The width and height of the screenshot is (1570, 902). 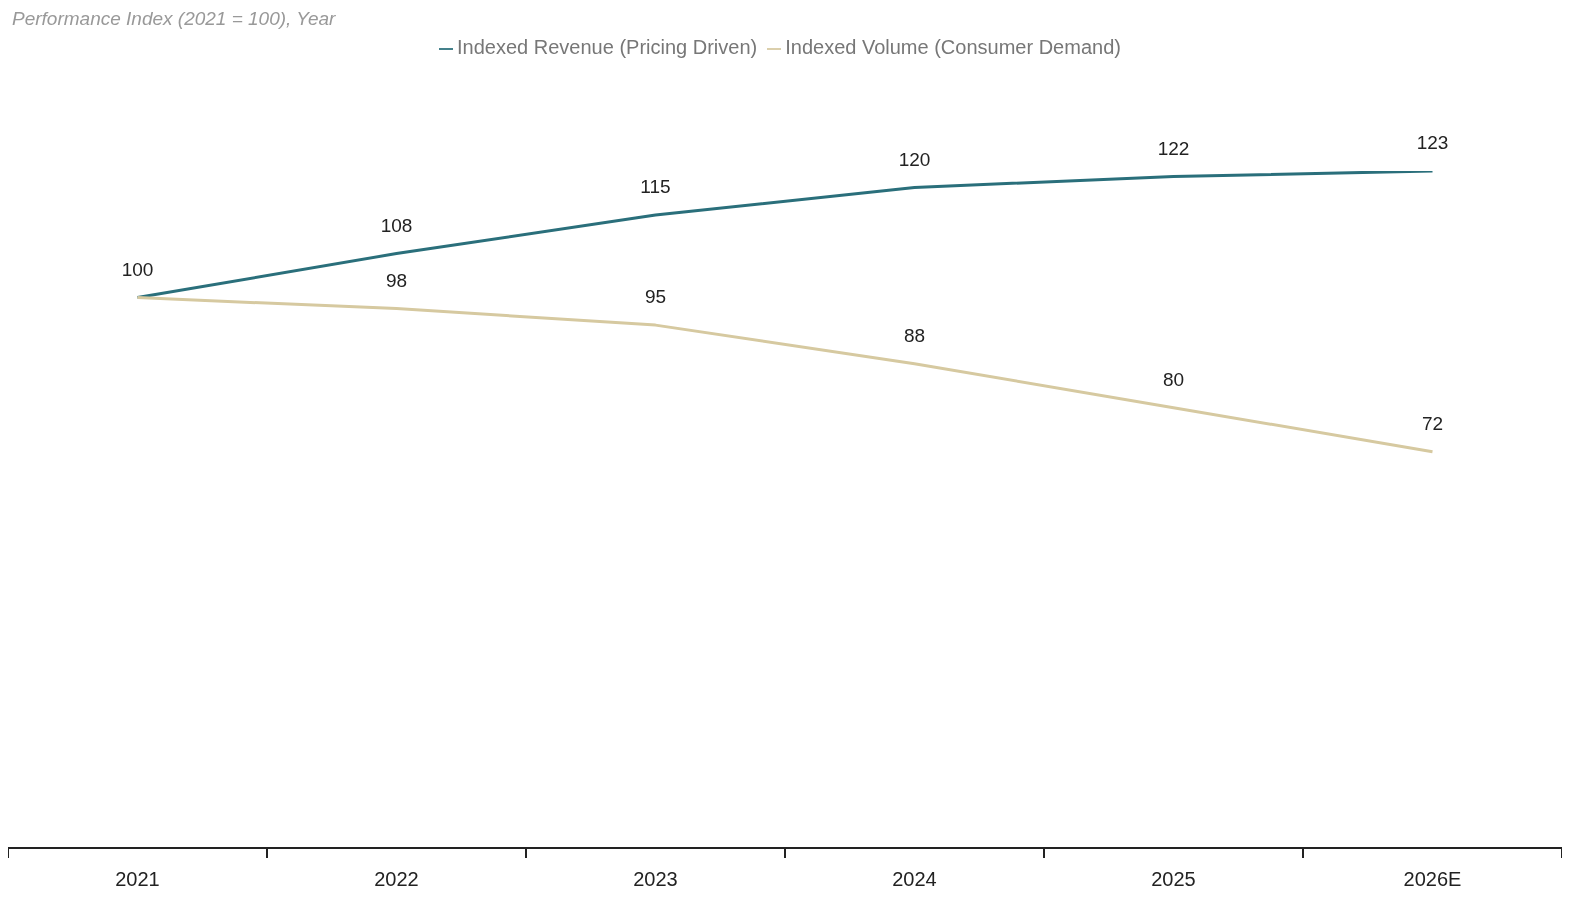 What do you see at coordinates (137, 879) in the screenshot?
I see `x-tick-label: 2021` at bounding box center [137, 879].